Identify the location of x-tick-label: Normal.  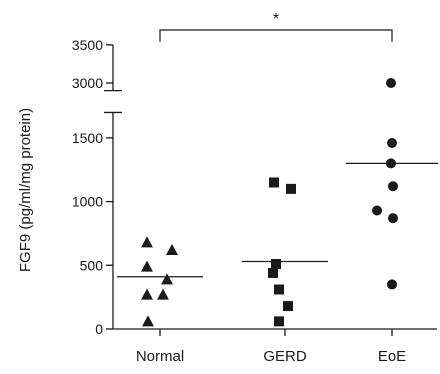
(160, 356).